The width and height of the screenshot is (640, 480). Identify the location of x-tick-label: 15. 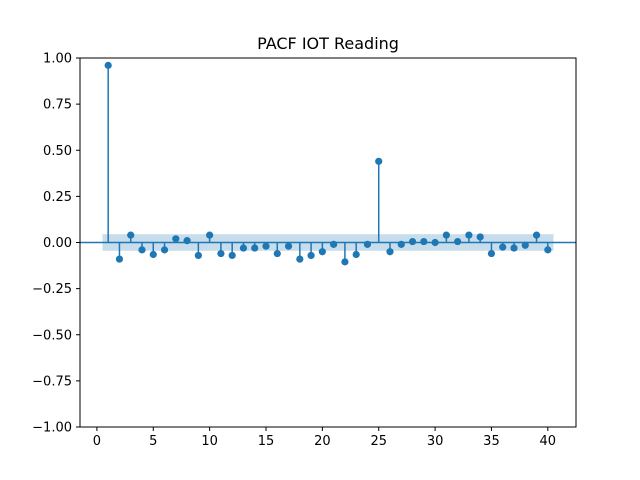
(266, 441).